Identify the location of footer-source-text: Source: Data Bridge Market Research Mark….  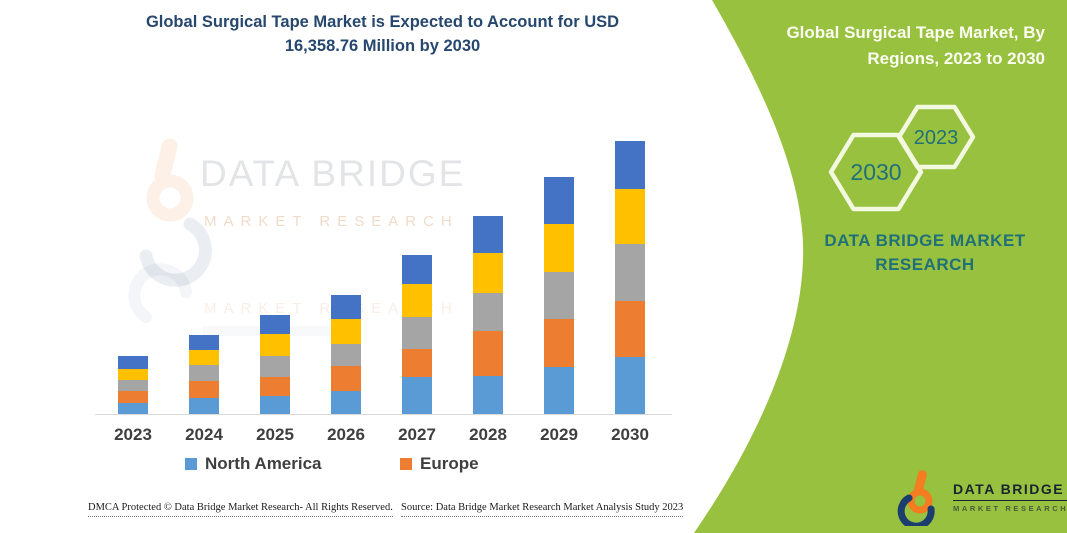
(542, 509).